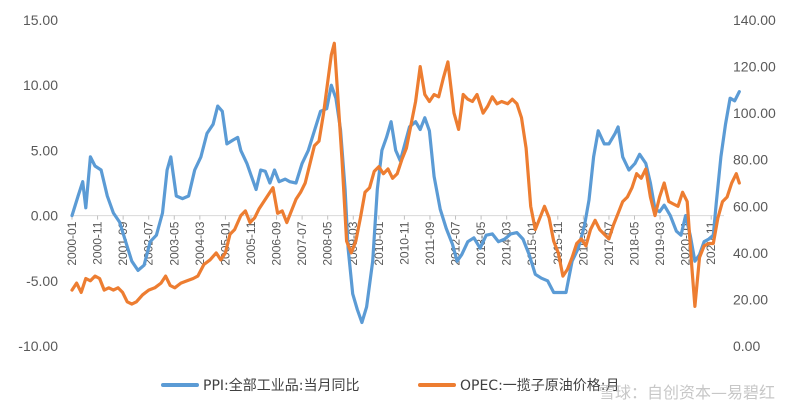 This screenshot has width=800, height=411. What do you see at coordinates (225, 243) in the screenshot?
I see `x-axis-tick-label: 2005-01` at bounding box center [225, 243].